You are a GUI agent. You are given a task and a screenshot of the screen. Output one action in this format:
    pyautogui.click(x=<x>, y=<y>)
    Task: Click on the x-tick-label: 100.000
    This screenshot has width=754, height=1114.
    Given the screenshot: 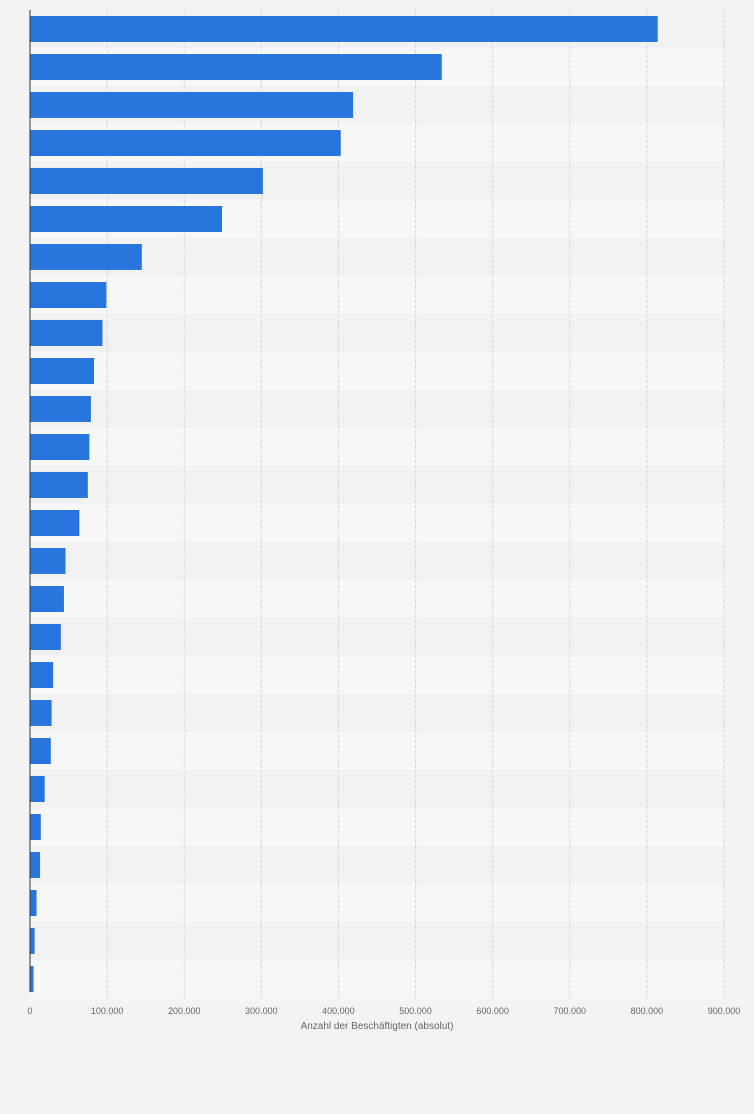 What is the action you would take?
    pyautogui.click(x=107, y=1011)
    